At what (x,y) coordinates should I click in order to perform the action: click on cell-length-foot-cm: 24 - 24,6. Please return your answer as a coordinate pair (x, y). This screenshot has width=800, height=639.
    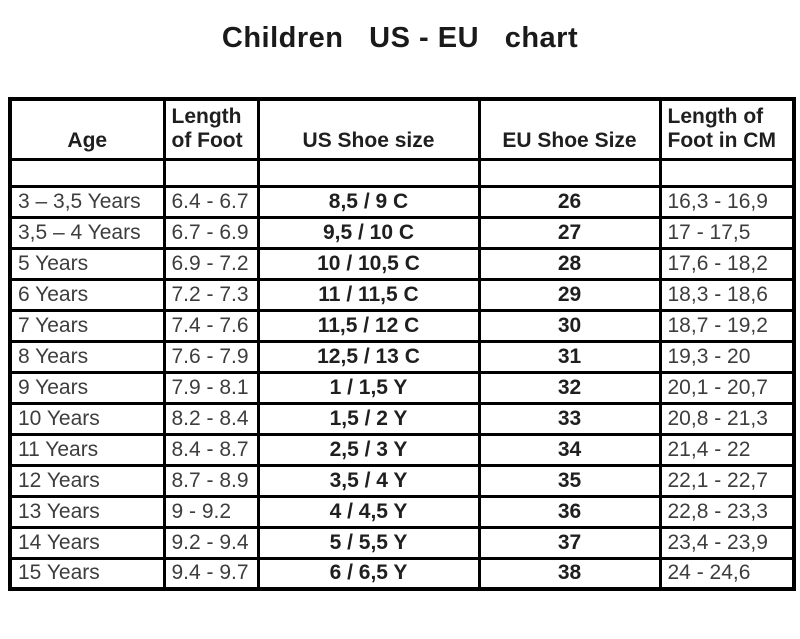
    Looking at the image, I should click on (727, 573).